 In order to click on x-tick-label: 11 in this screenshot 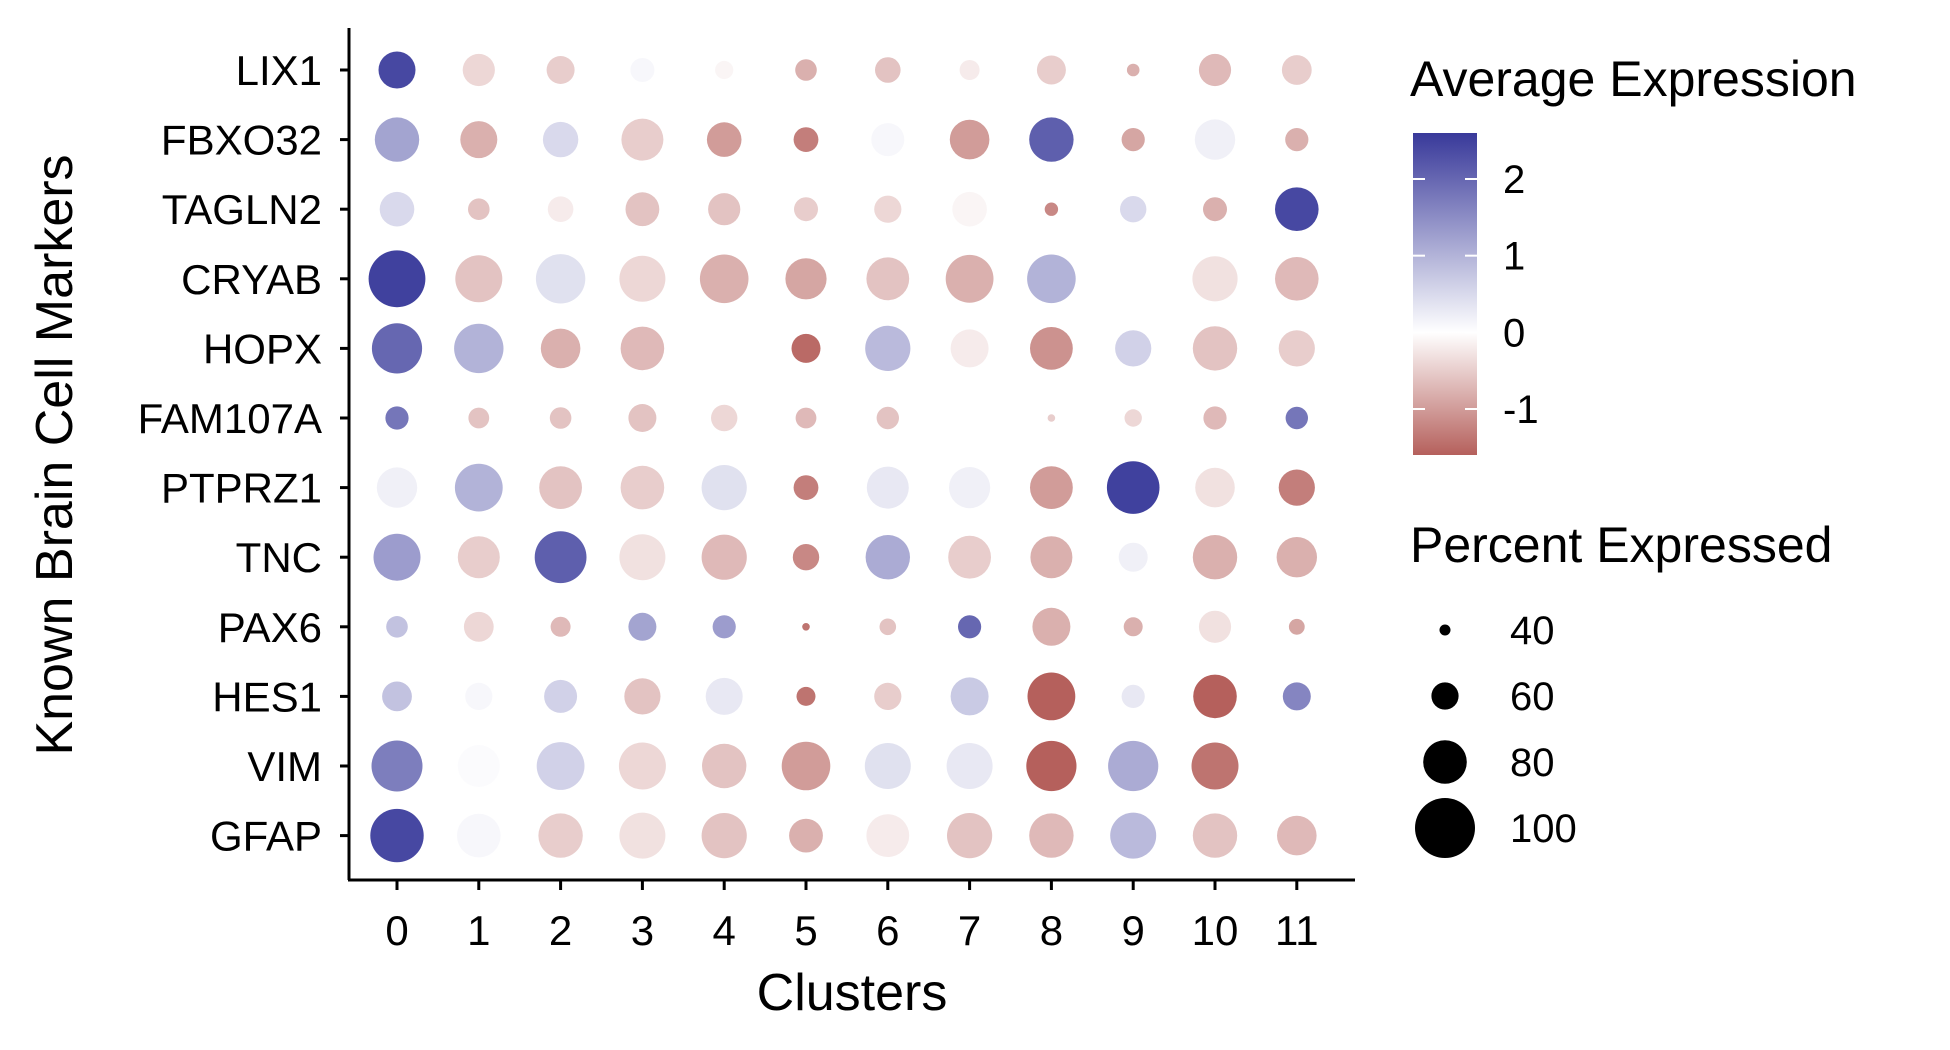, I will do `click(1297, 930)`.